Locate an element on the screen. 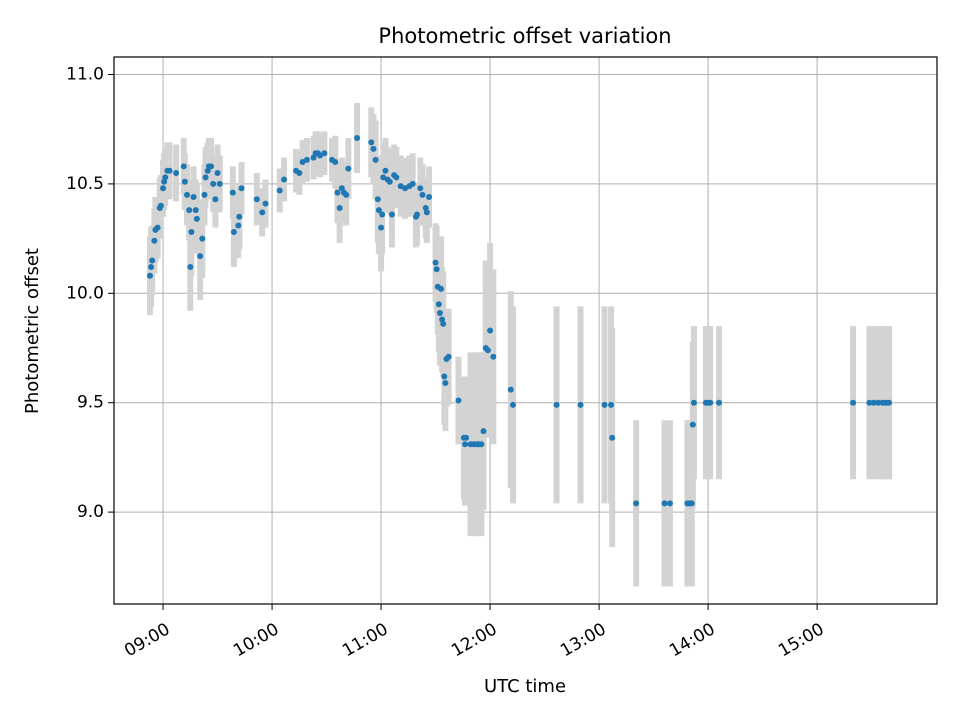 The width and height of the screenshot is (960, 720). y-axis-label: Photometric offset is located at coordinates (32, 331).